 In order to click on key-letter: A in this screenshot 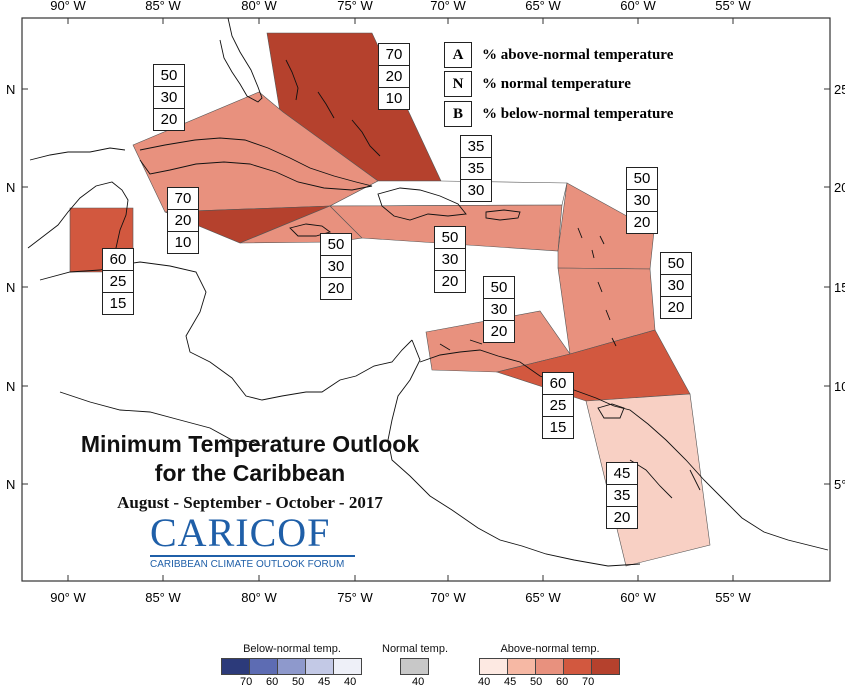, I will do `click(458, 55)`.